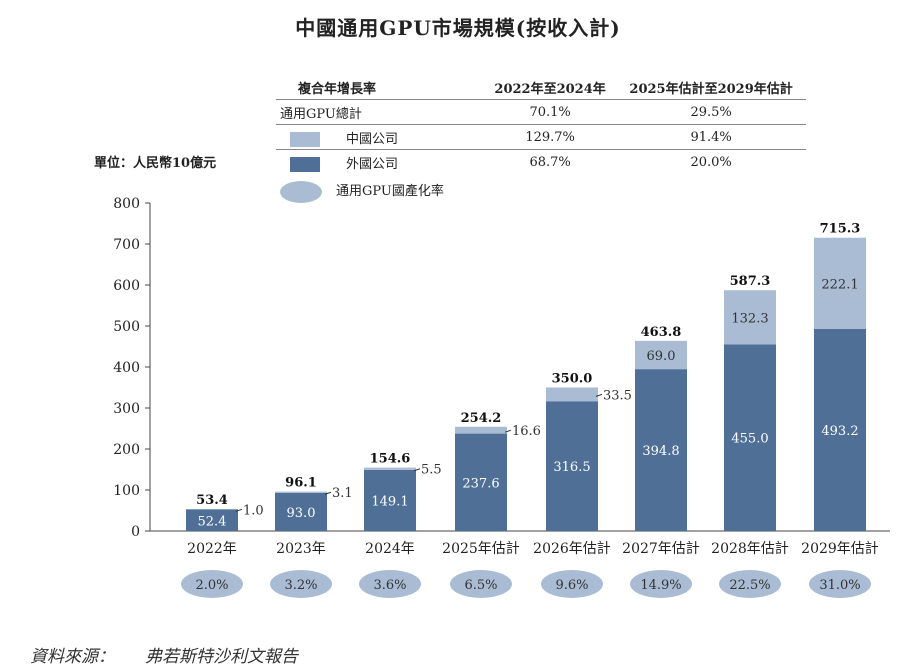 This screenshot has width=916, height=671. I want to click on localization-rate-label: 3.6%, so click(389, 585).